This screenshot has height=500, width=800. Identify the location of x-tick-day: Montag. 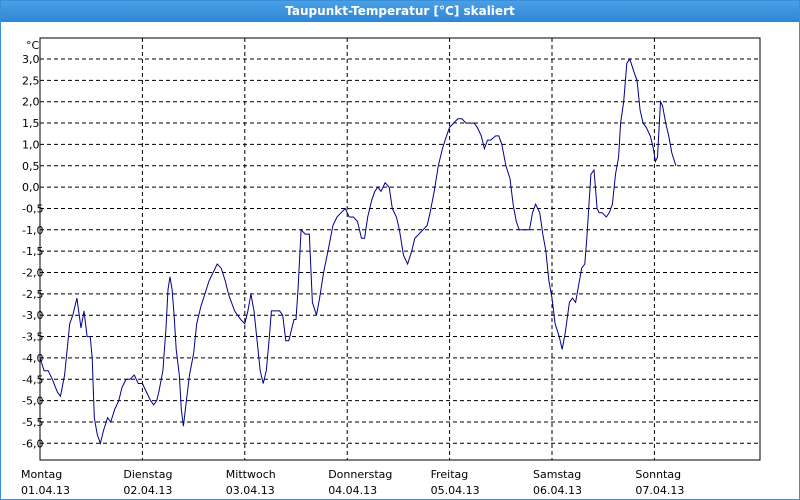
(41, 474).